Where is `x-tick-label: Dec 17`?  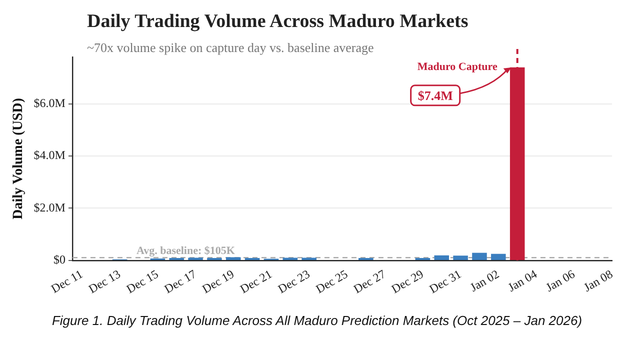
x-tick-label: Dec 17 is located at coordinates (180, 281).